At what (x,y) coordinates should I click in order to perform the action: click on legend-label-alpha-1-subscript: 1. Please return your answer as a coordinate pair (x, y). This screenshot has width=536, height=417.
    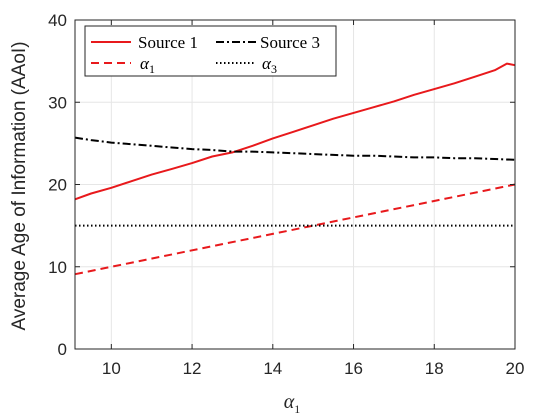
    Looking at the image, I should click on (152, 69).